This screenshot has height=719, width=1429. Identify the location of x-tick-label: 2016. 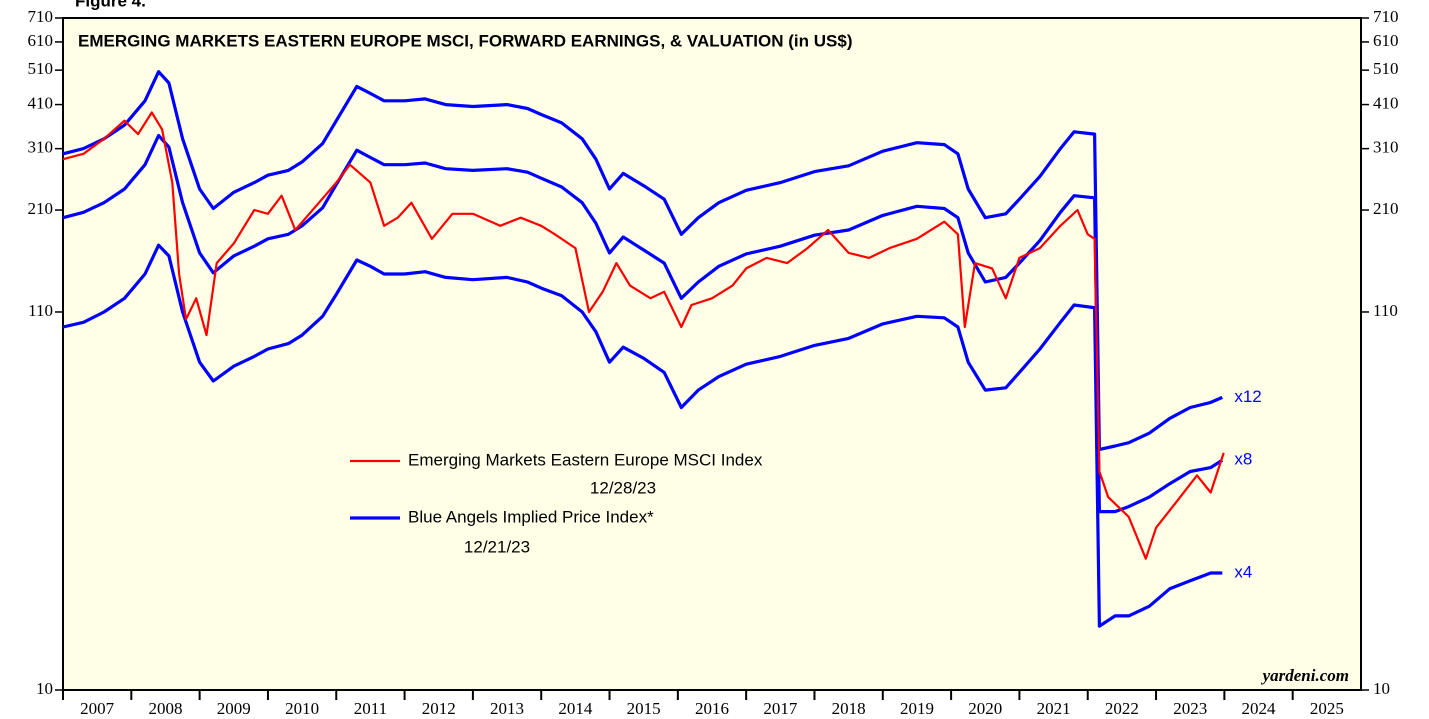
(712, 708).